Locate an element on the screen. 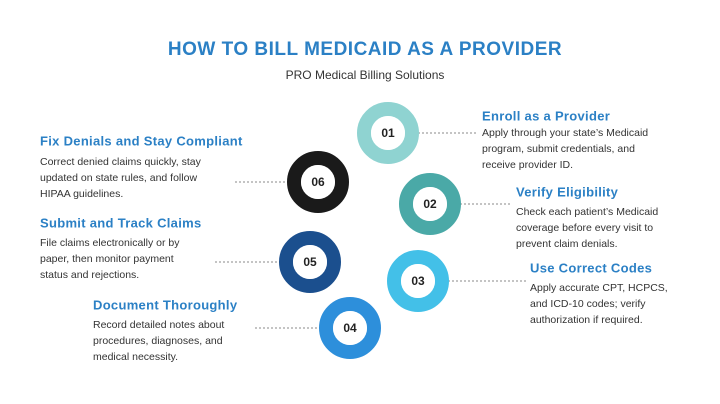  step-number: 02 is located at coordinates (430, 204).